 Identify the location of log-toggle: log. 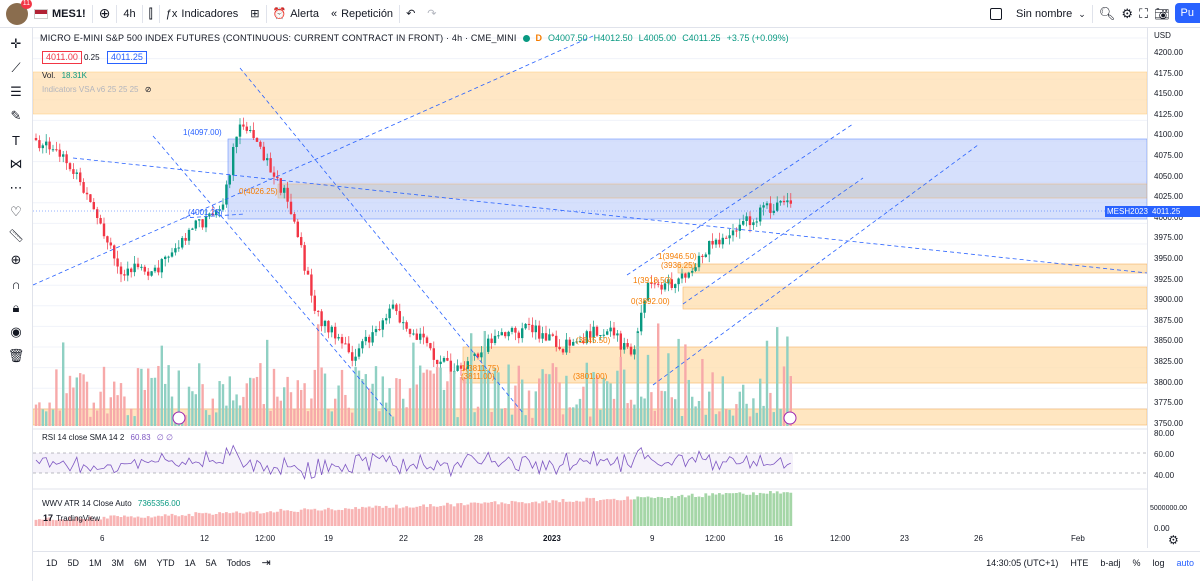
(1158, 562).